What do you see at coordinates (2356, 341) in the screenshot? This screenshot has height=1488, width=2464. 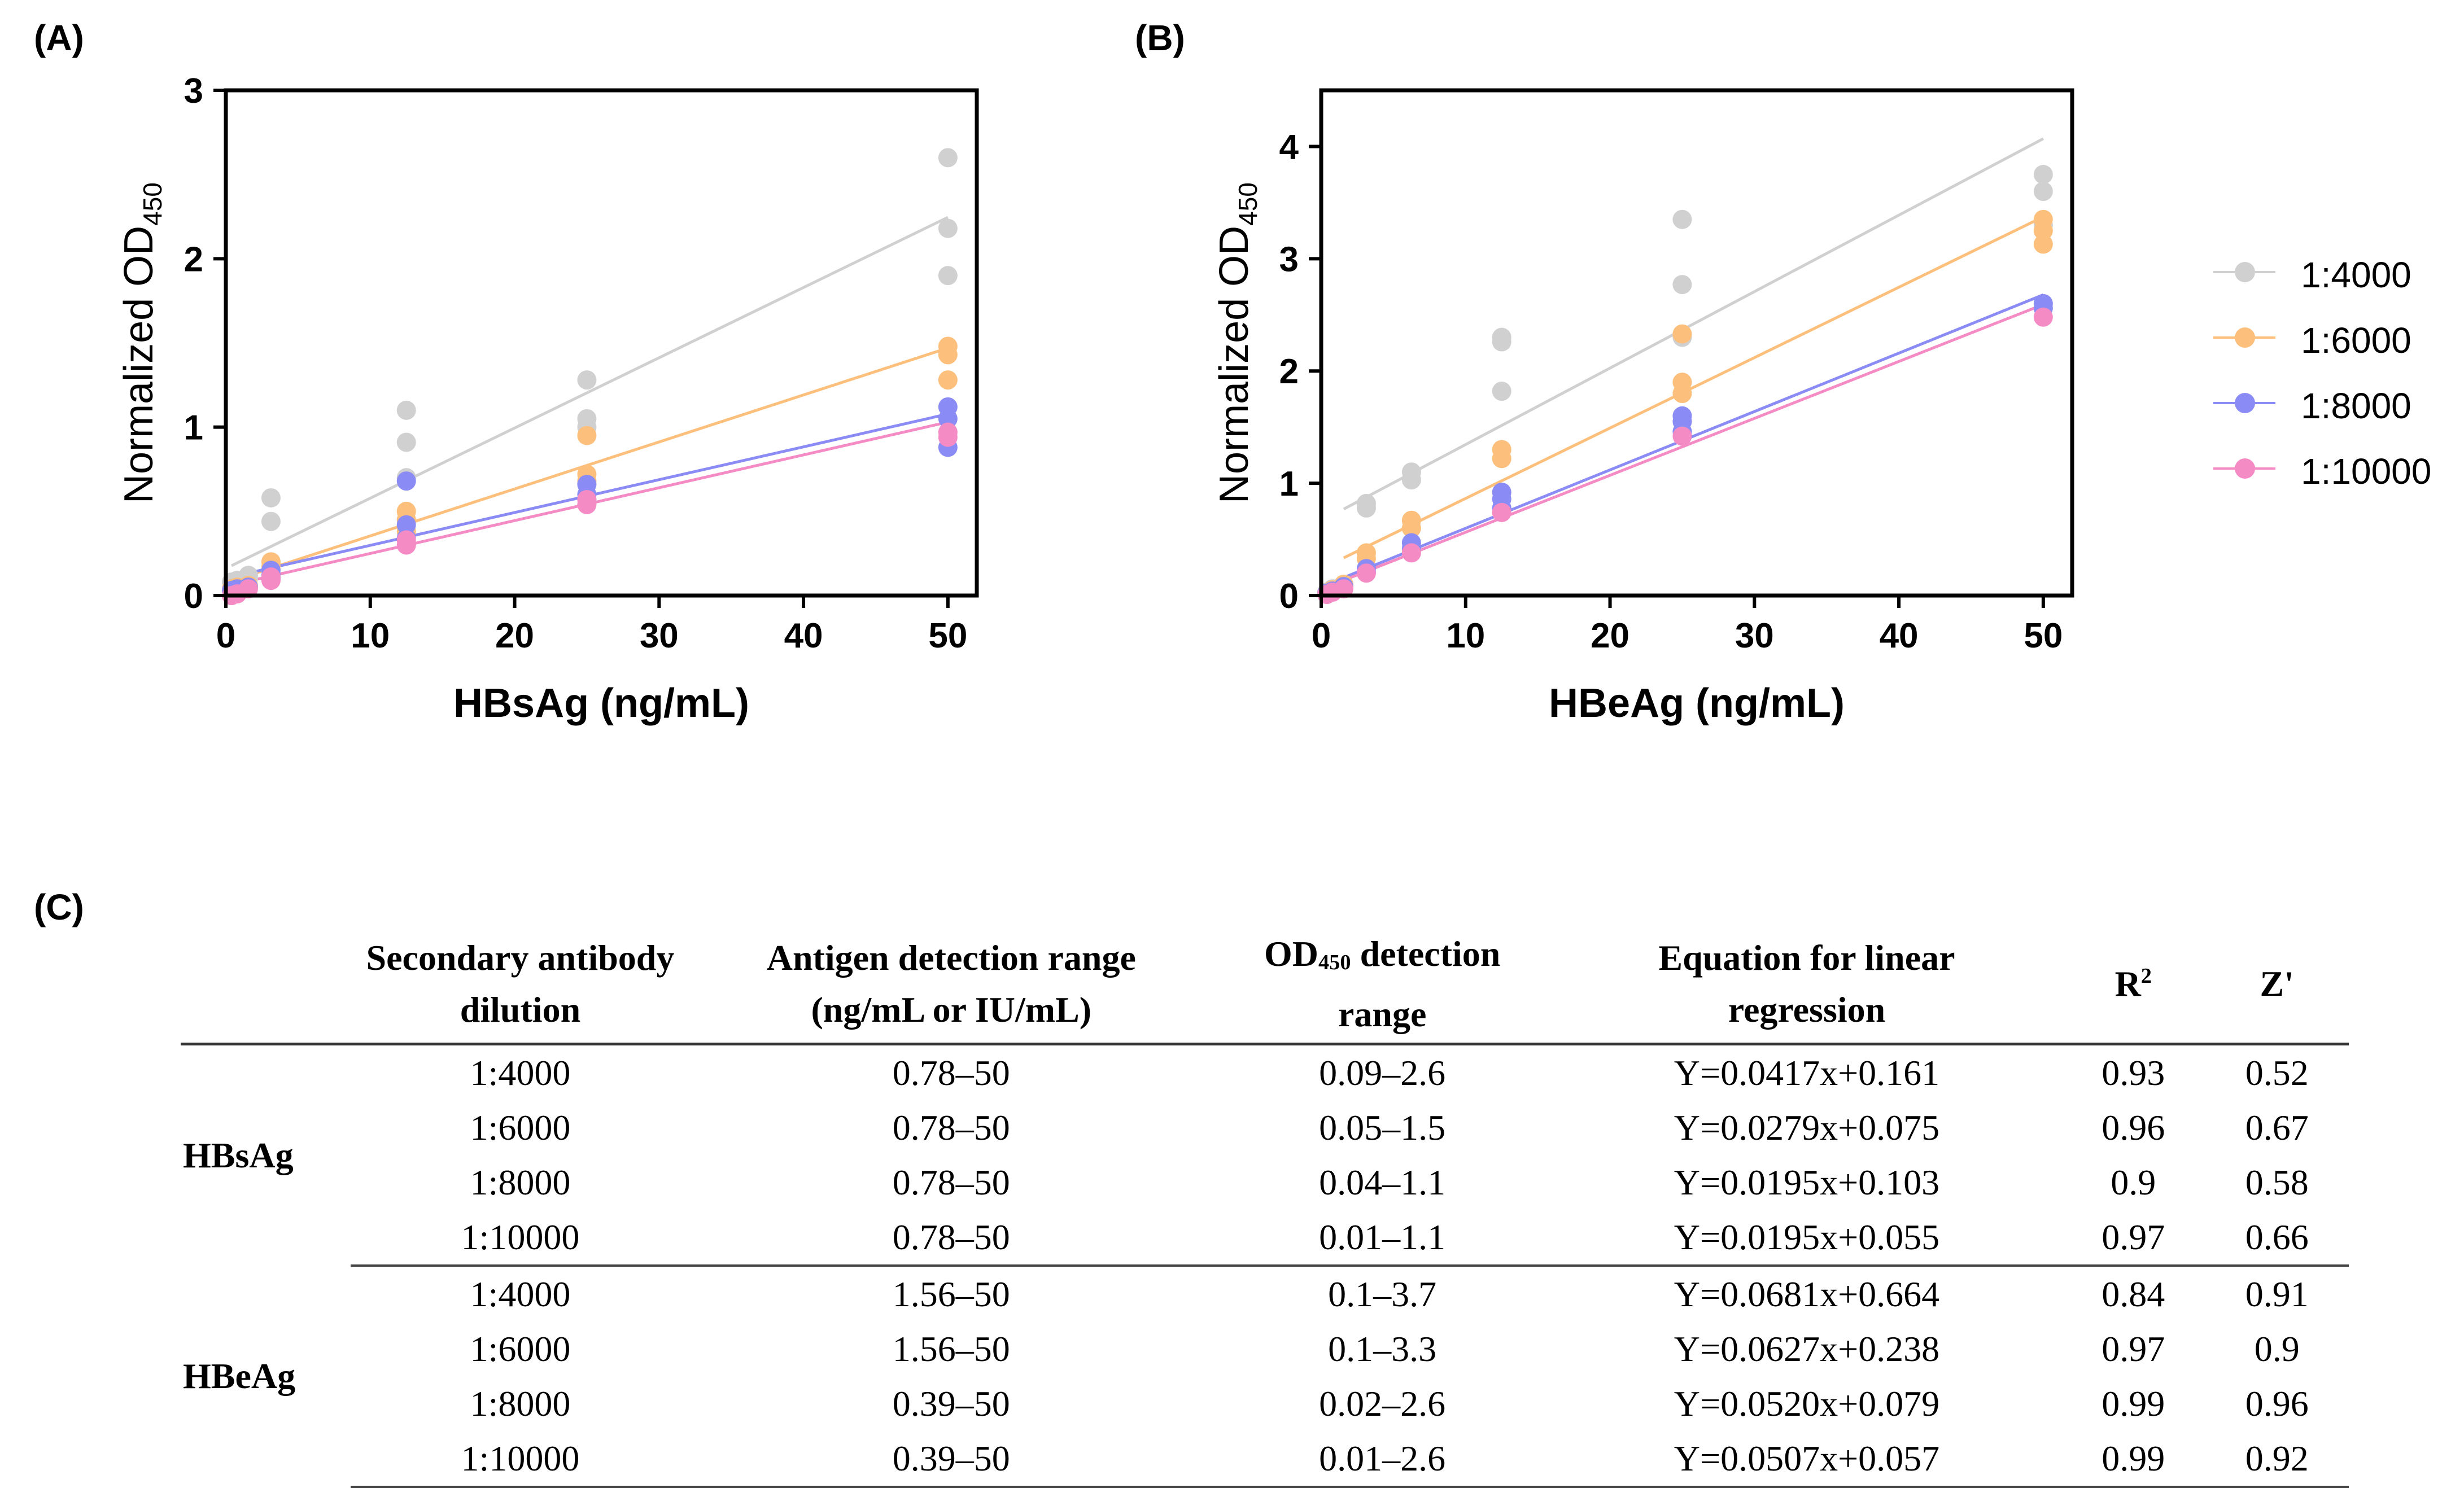 I see `legend-label: 1:6000` at bounding box center [2356, 341].